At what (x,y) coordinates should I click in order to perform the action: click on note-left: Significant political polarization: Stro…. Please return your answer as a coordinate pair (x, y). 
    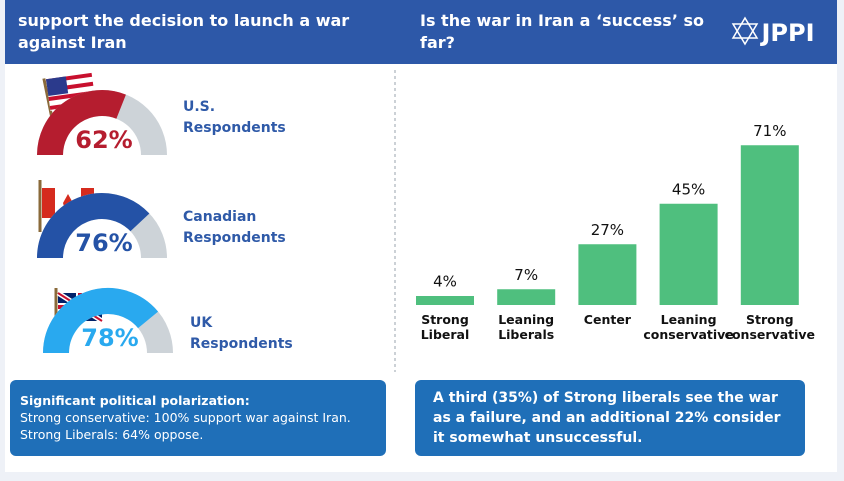
    Looking at the image, I should click on (198, 418).